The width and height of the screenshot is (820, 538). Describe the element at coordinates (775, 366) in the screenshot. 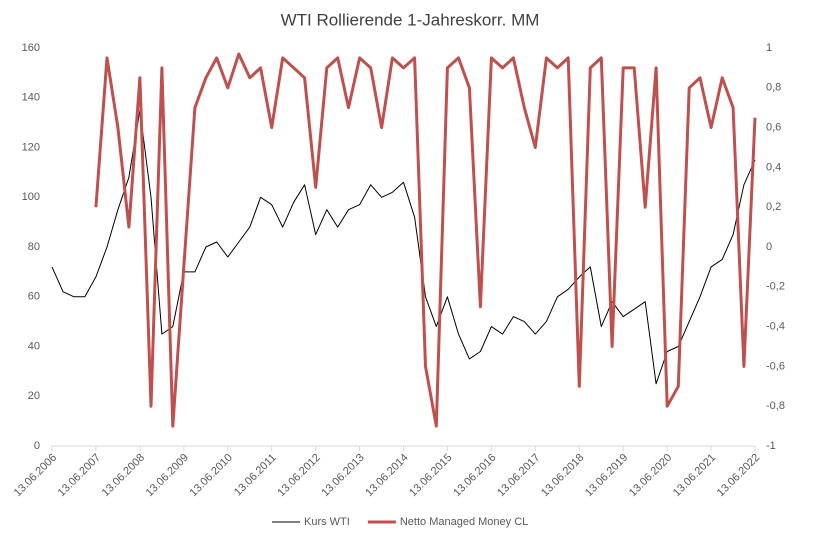

I see `y2-tick-label: -0,6` at that location.